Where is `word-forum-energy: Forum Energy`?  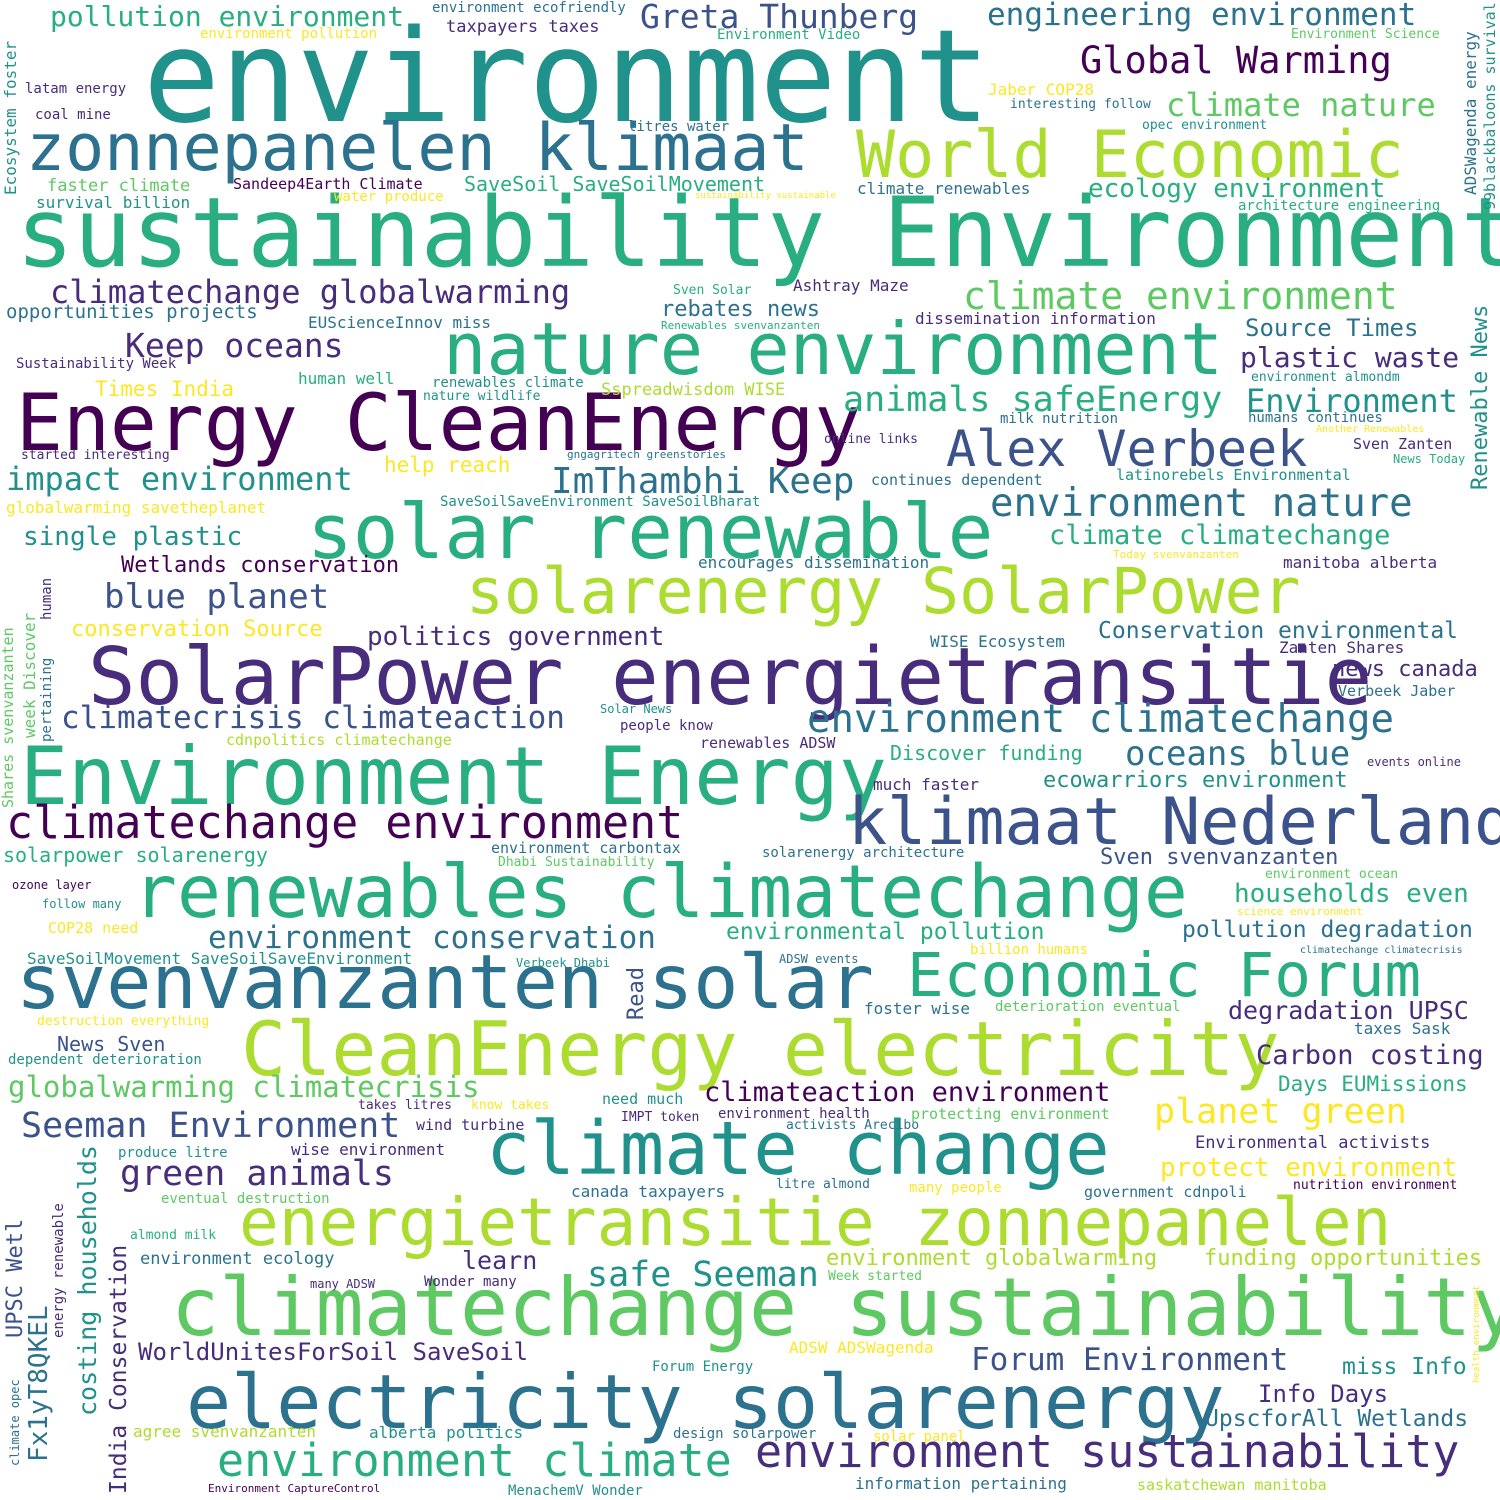
word-forum-energy: Forum Energy is located at coordinates (703, 1367).